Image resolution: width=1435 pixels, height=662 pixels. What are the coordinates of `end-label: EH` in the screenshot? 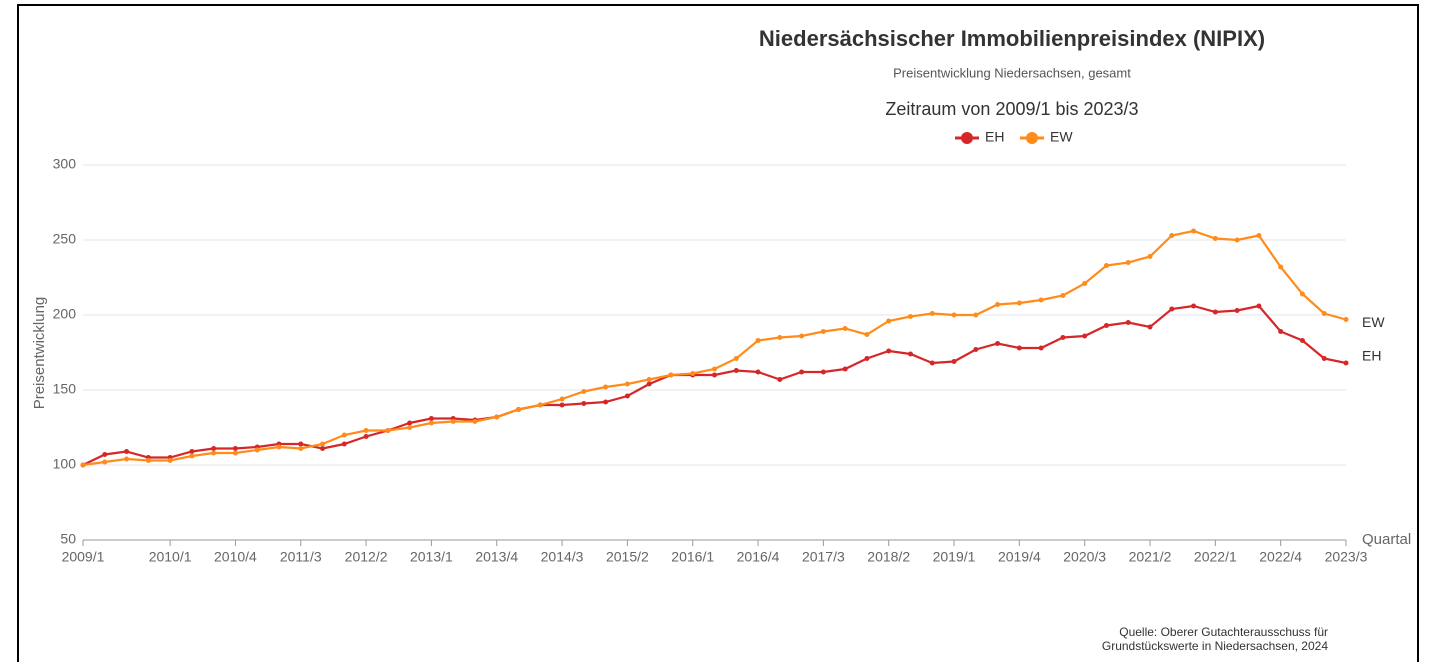 It's located at (1371, 356).